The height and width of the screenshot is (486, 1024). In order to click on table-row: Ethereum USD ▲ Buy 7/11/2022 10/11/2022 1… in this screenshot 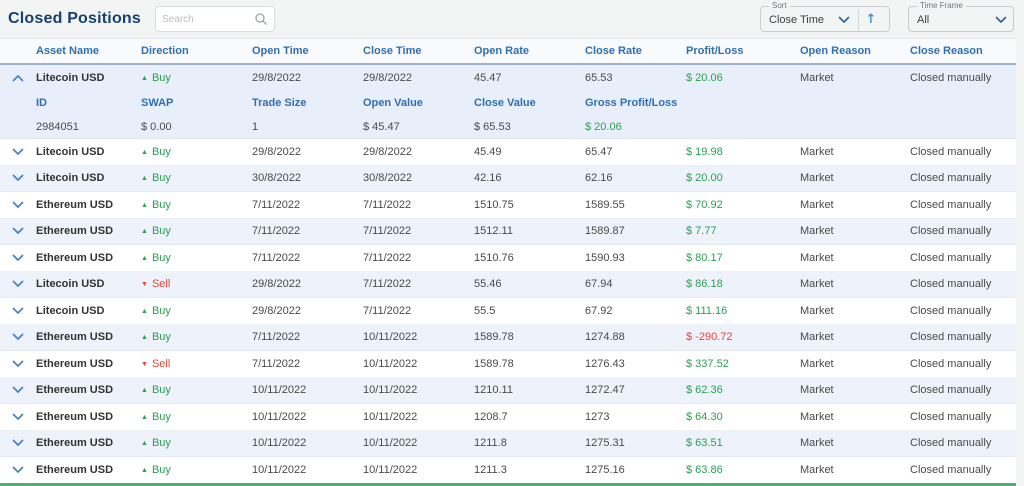, I will do `click(508, 337)`.